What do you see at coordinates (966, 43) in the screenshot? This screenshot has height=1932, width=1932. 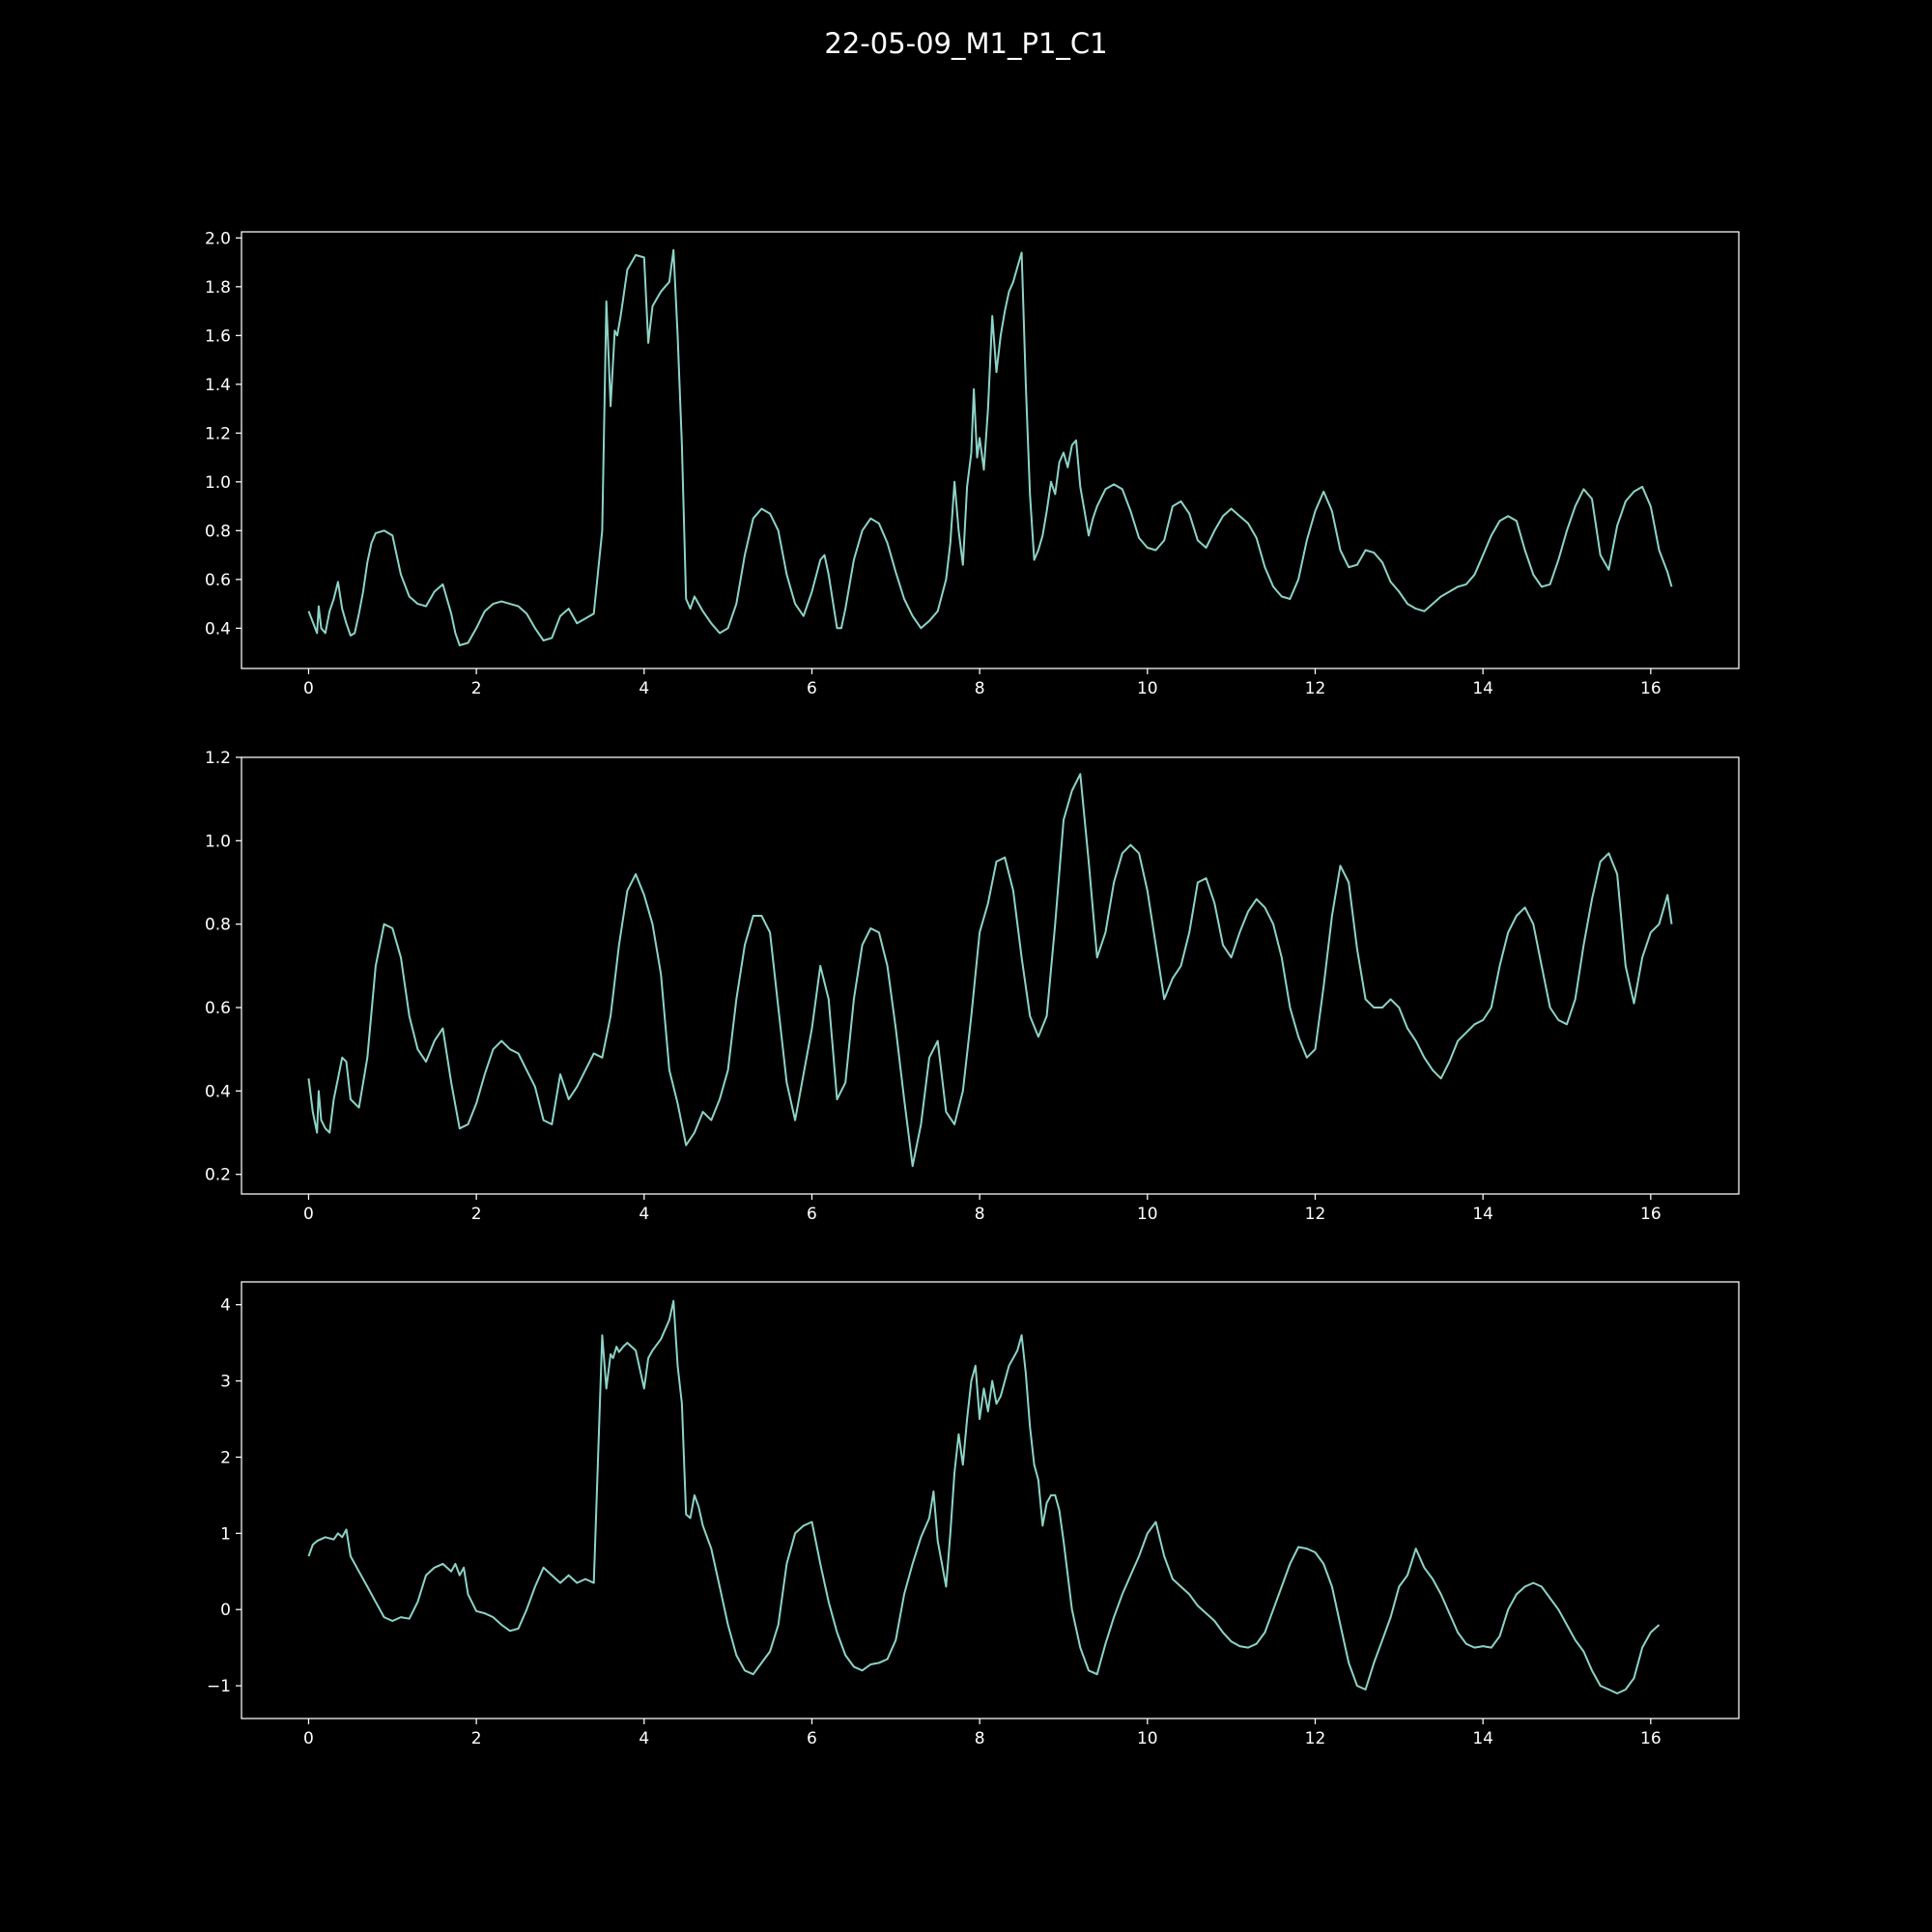 I see `figure-title: 22-05-09_M1_P1_C1` at bounding box center [966, 43].